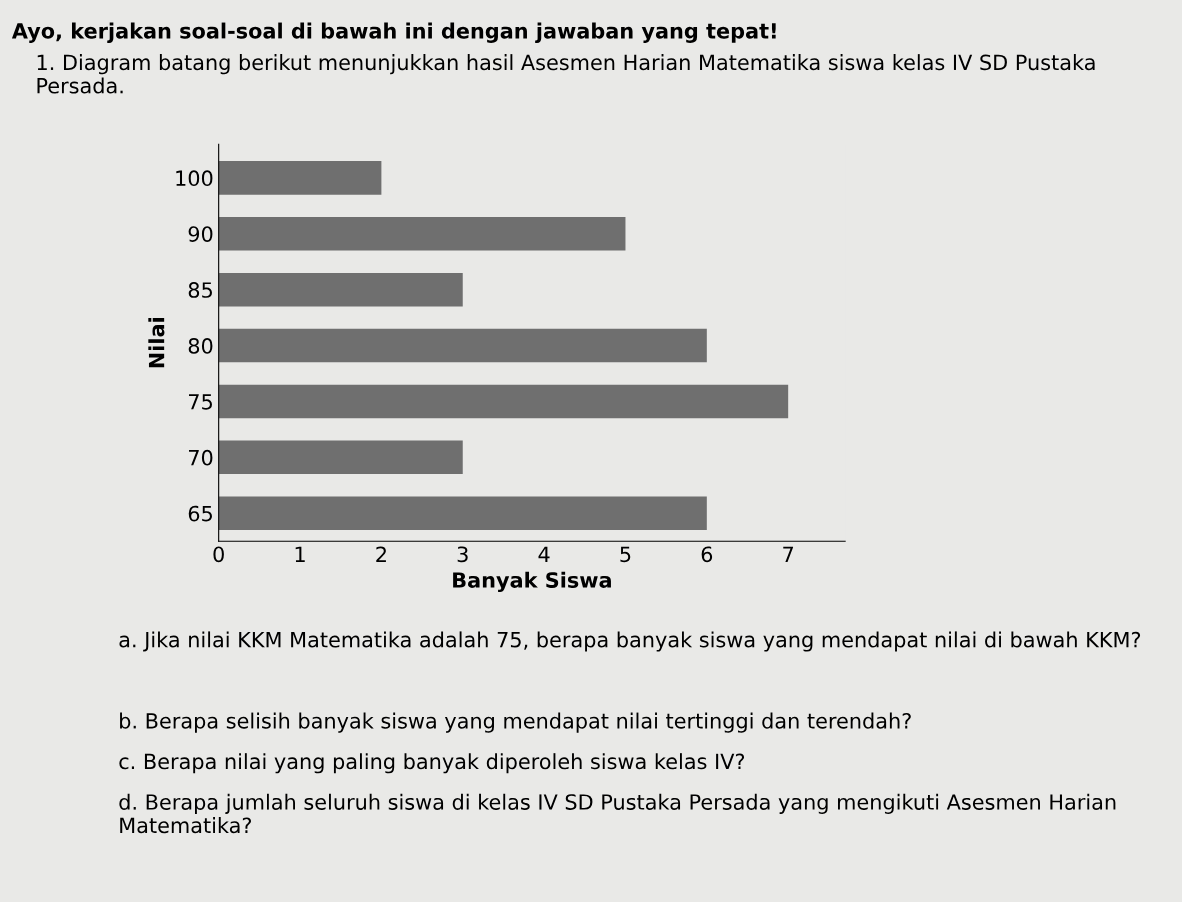  I want to click on y-tick-label: 70, so click(201, 457).